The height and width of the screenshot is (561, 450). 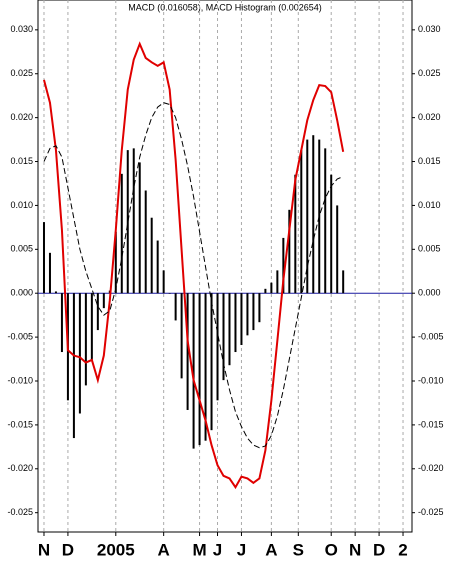 I want to click on y2-tick-label: 0.000, so click(x=429, y=293).